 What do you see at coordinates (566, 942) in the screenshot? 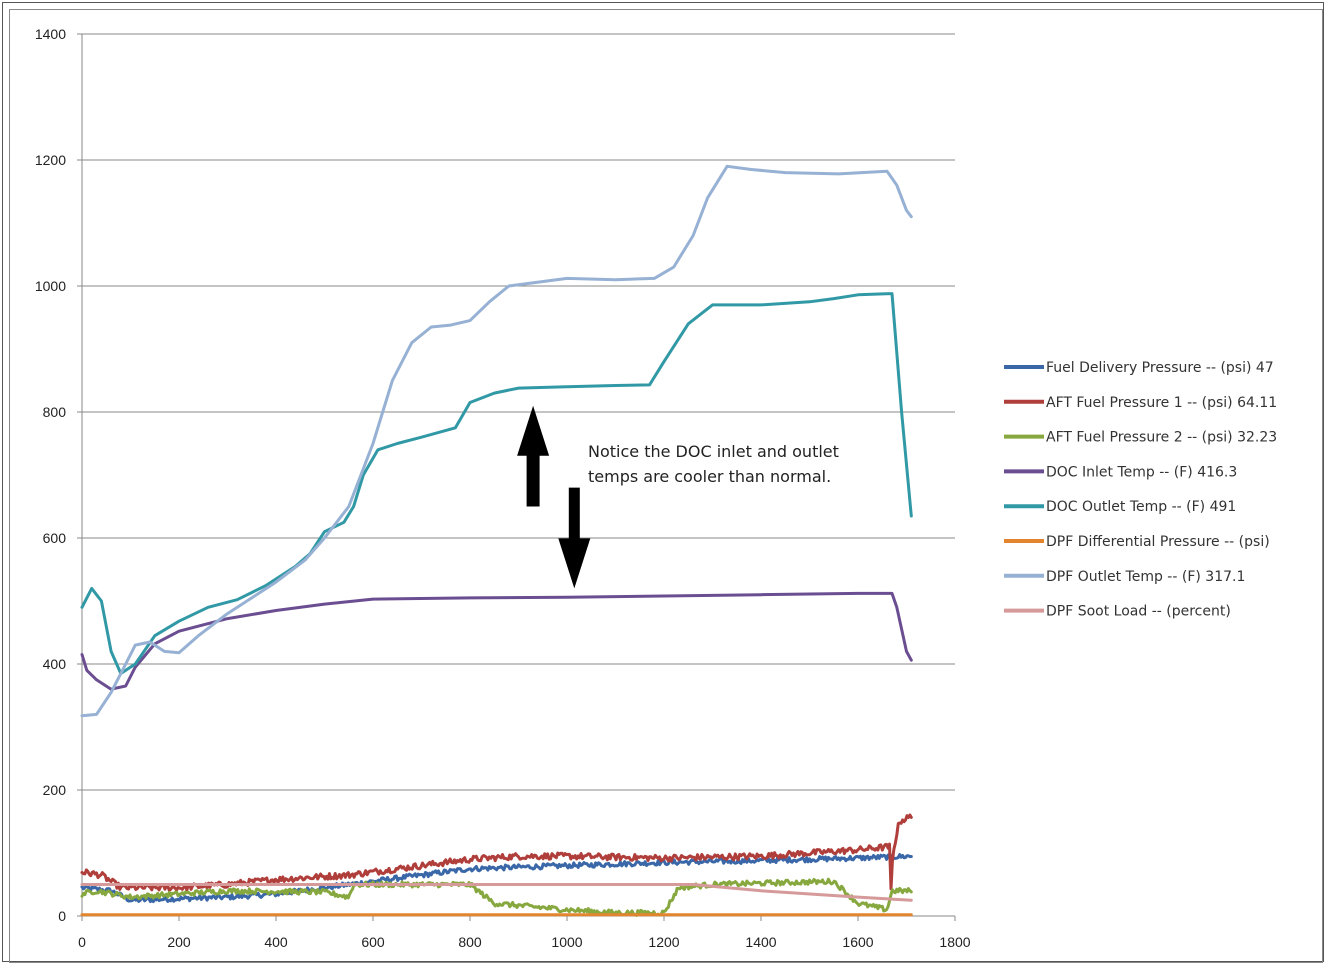
I see `x-tick-label: 1000` at bounding box center [566, 942].